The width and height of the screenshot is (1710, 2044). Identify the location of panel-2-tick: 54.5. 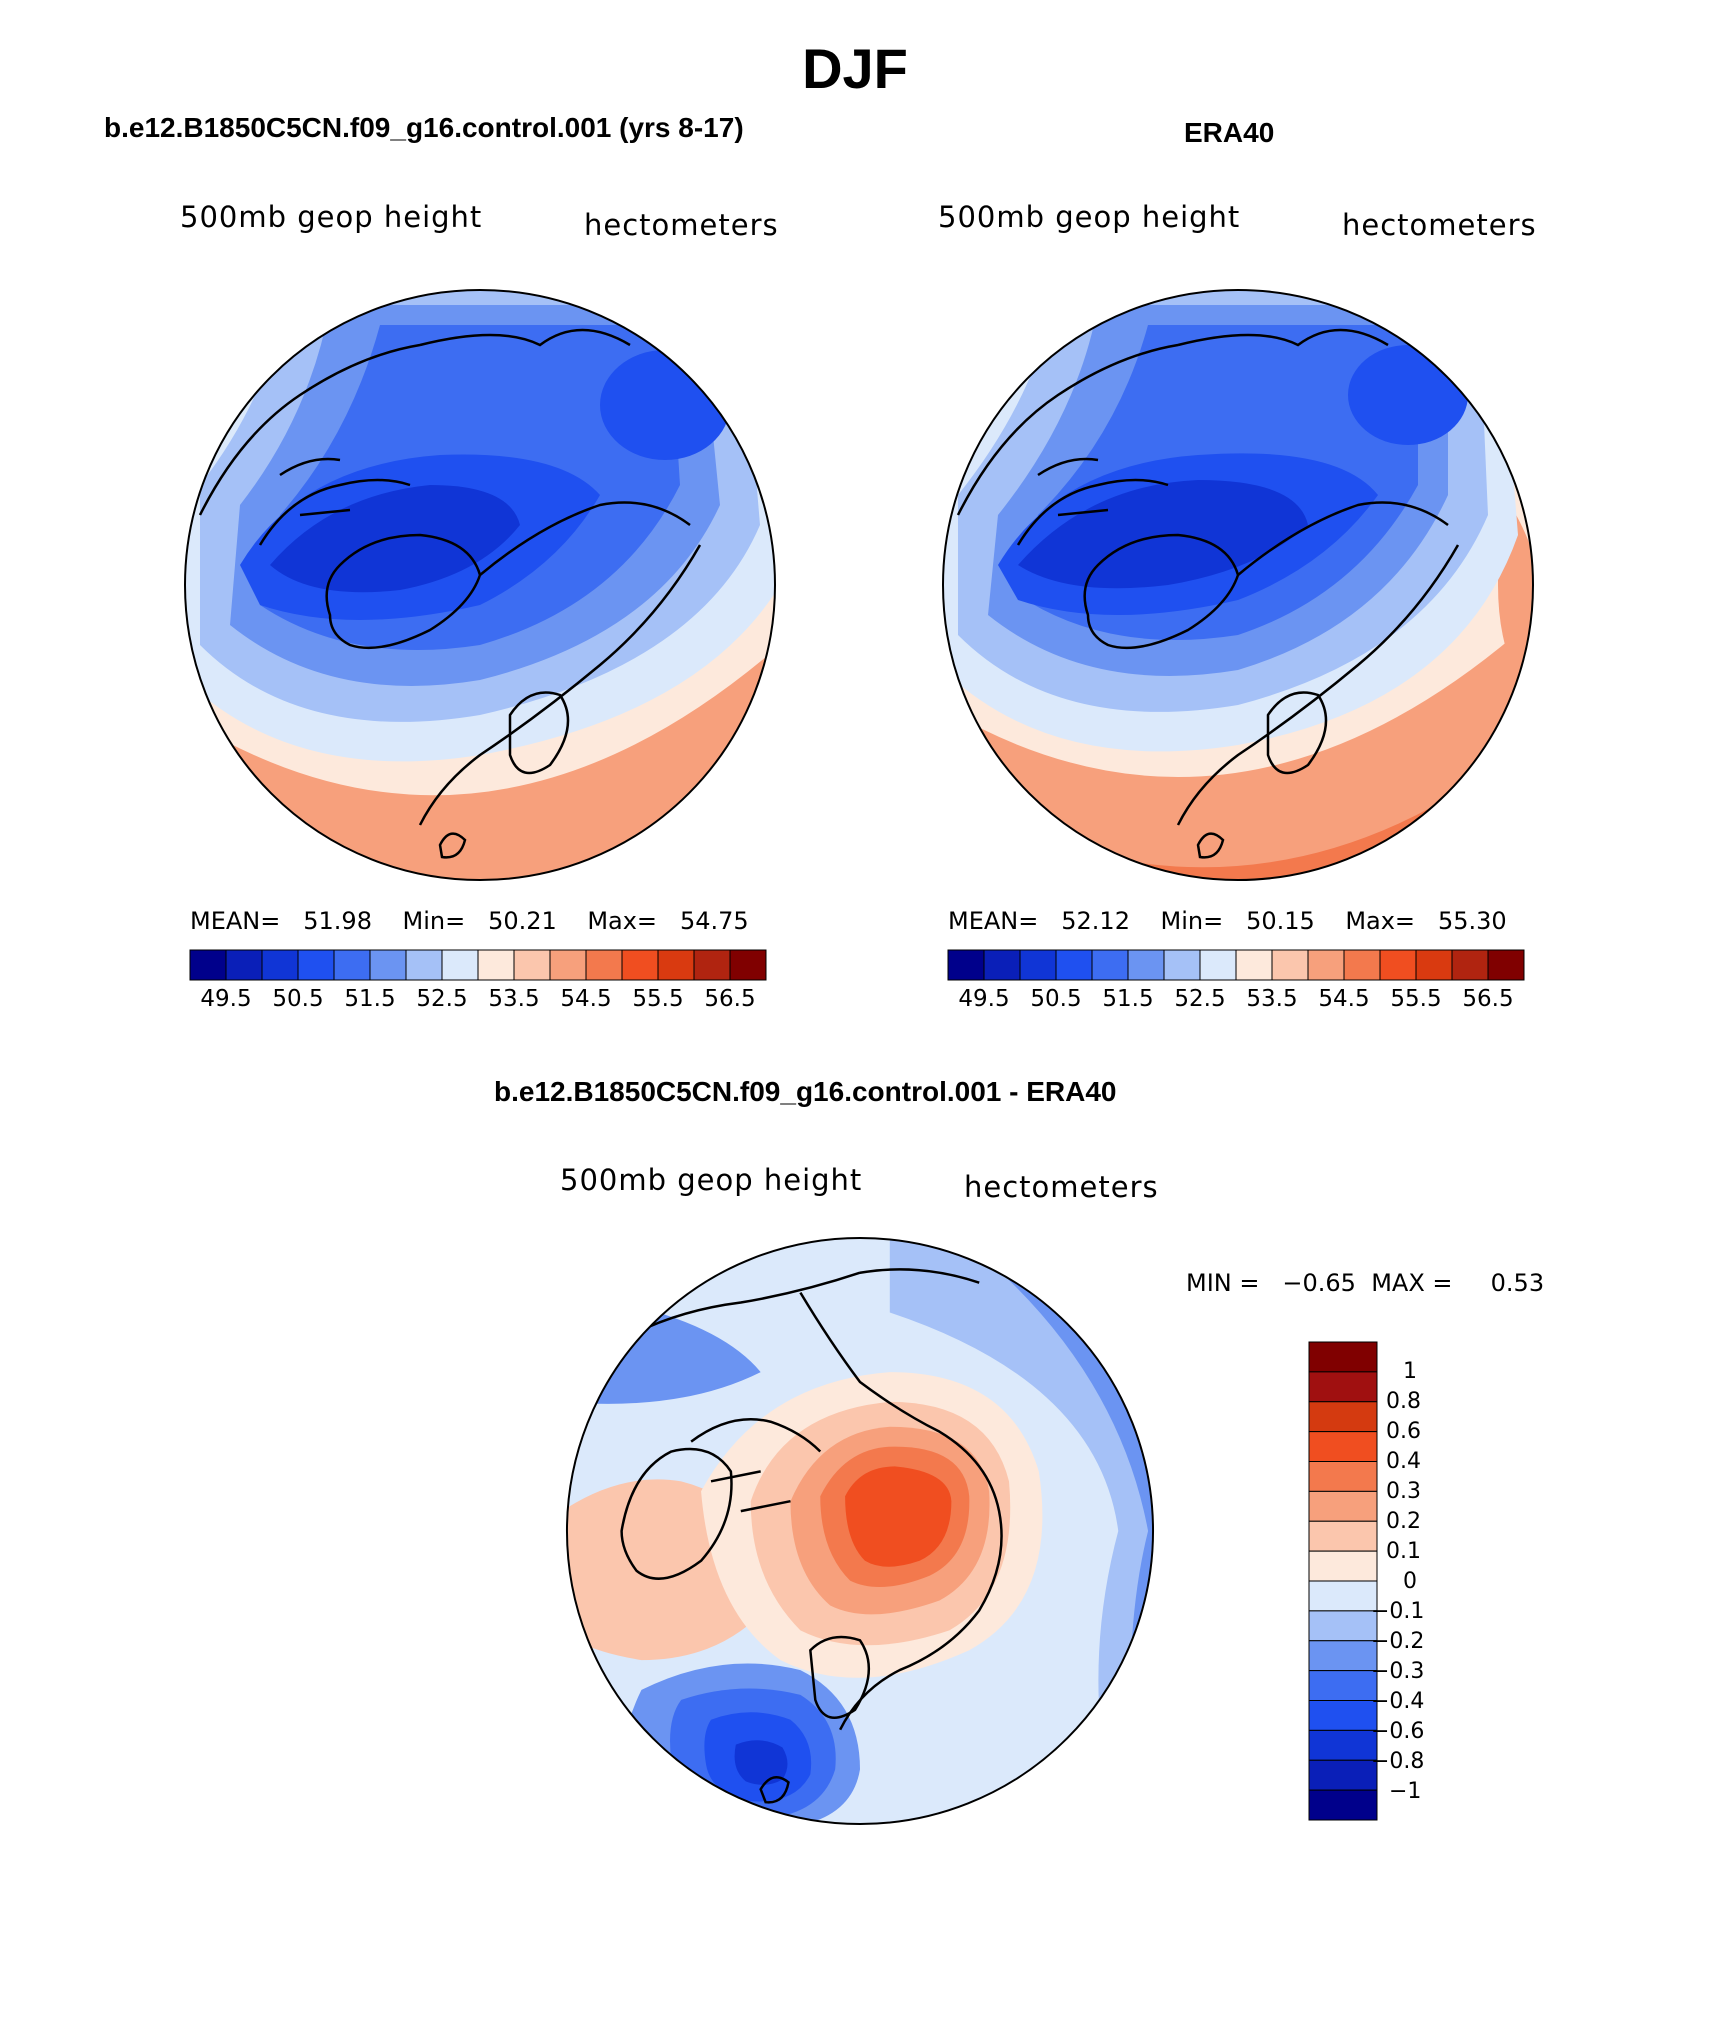
(1344, 999).